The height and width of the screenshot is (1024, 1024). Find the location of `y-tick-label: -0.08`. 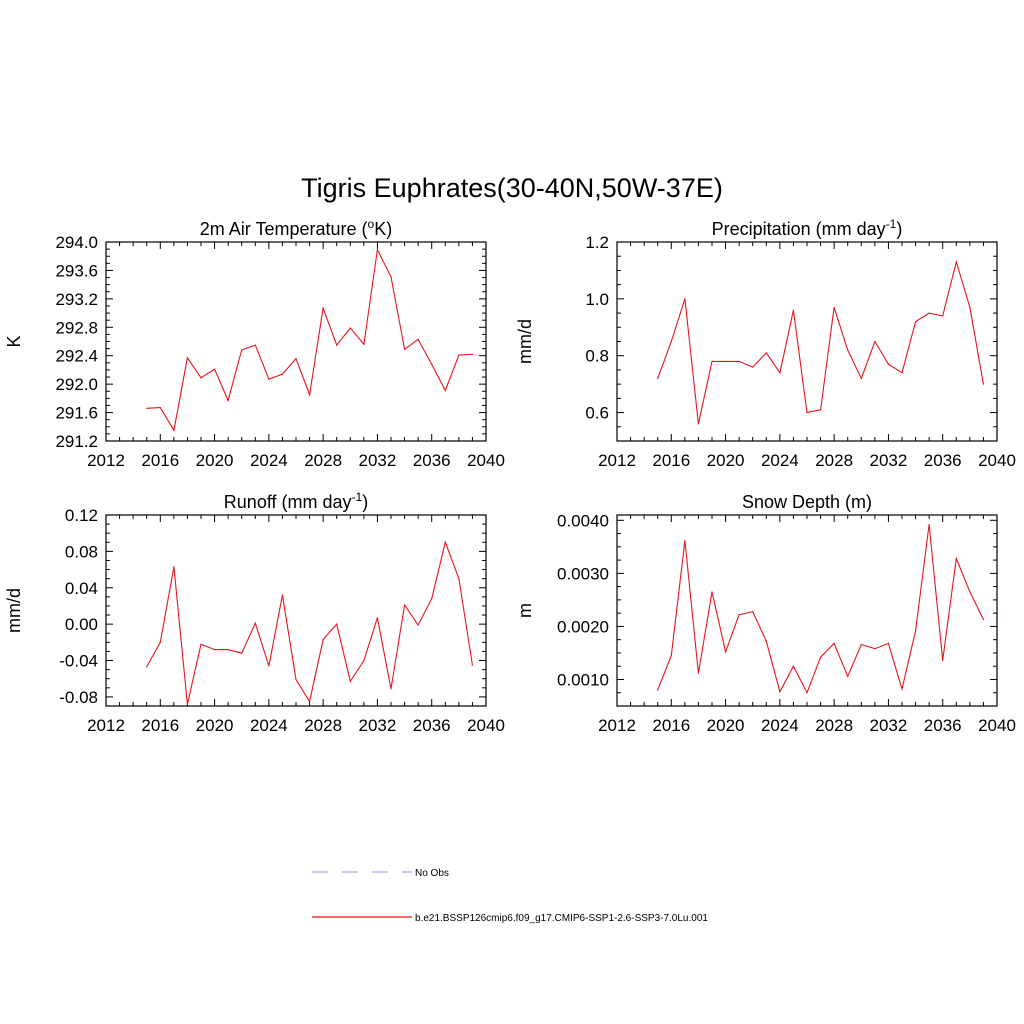

y-tick-label: -0.08 is located at coordinates (78, 697).